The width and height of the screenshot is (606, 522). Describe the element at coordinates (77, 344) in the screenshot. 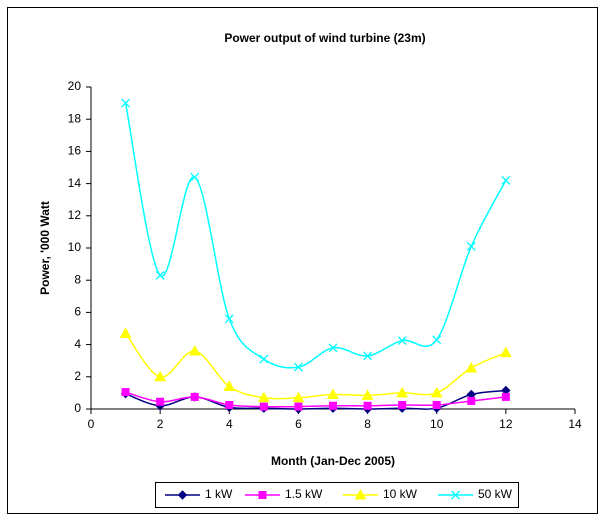

I see `y-tick-label: 4` at that location.